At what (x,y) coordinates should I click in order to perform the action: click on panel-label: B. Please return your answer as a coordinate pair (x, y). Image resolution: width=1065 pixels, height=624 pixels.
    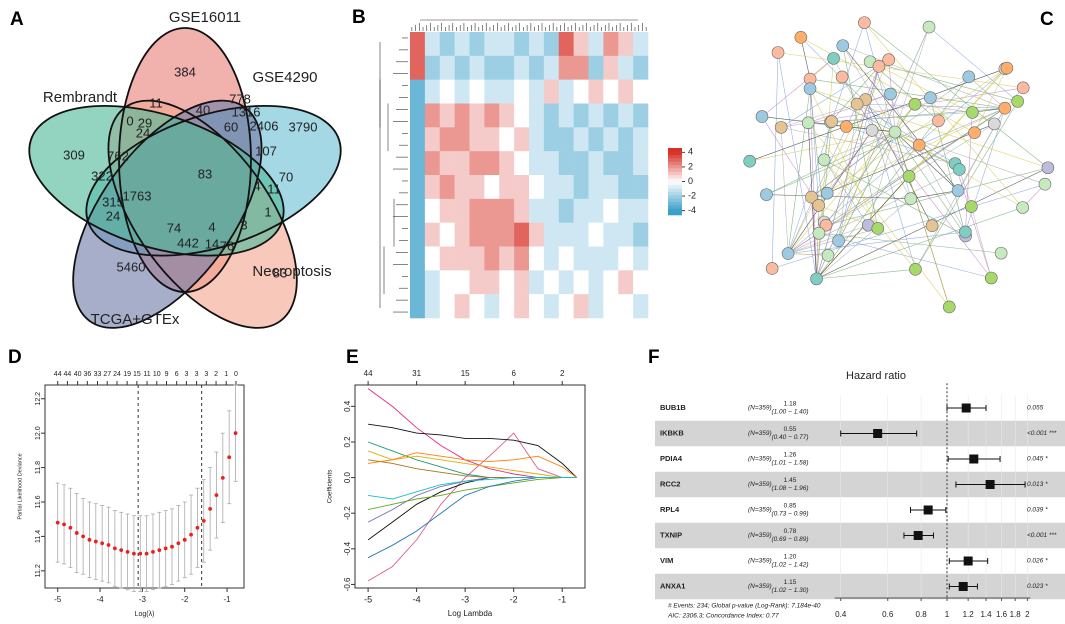
    Looking at the image, I should click on (359, 17).